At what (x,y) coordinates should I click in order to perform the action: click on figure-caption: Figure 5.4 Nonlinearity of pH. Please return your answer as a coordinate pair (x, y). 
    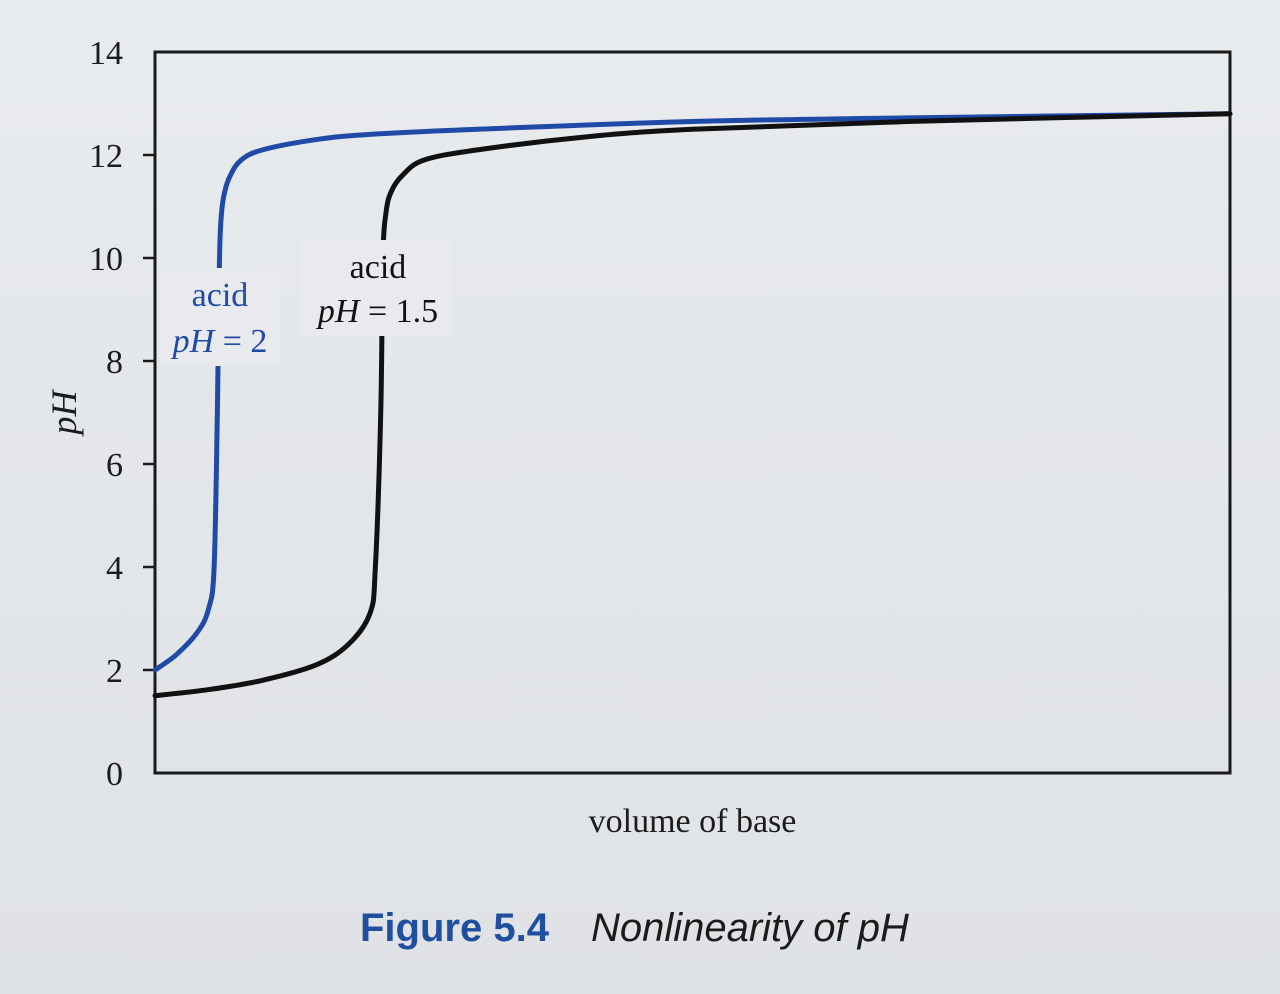
    Looking at the image, I should click on (634, 928).